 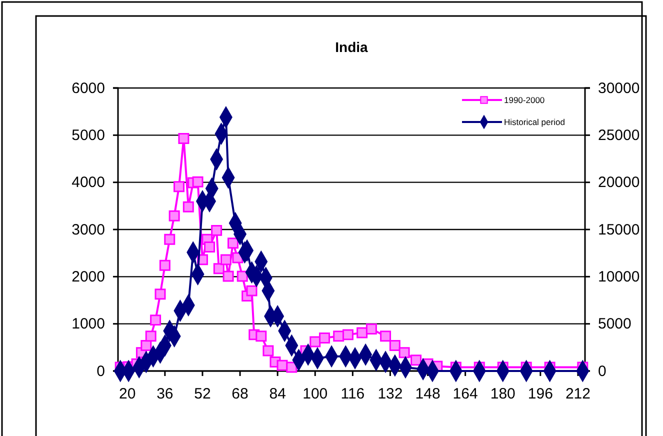 What do you see at coordinates (88, 229) in the screenshot?
I see `y-tick-label: 3000` at bounding box center [88, 229].